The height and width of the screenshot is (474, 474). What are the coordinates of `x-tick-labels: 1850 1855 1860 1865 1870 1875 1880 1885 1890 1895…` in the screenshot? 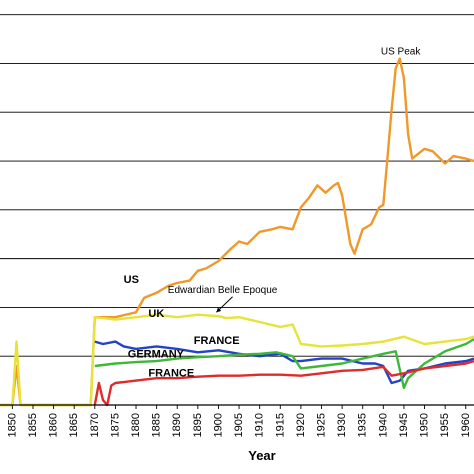 It's located at (239, 421).